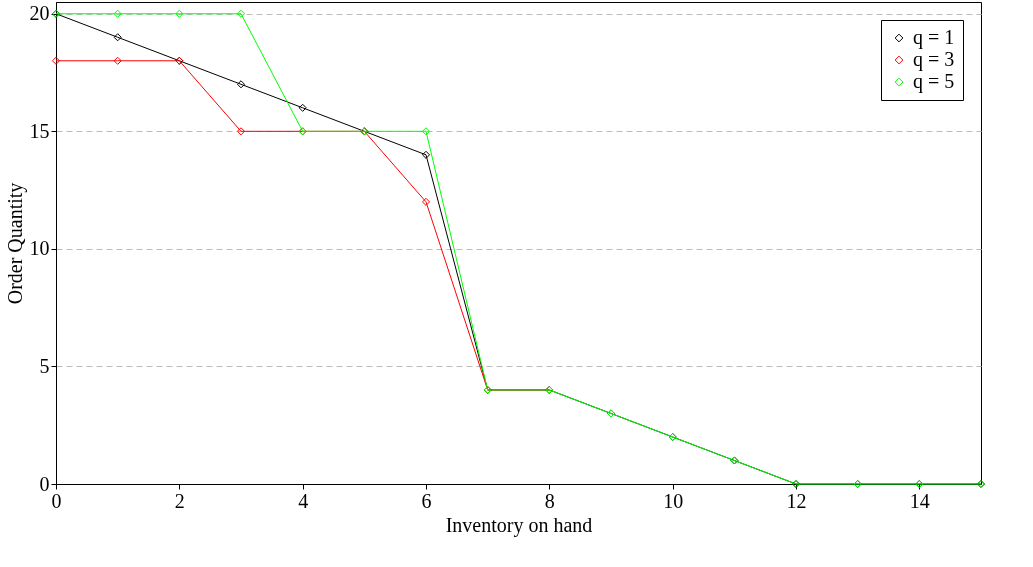  Describe the element at coordinates (39, 130) in the screenshot. I see `y-tick-label: 15` at that location.